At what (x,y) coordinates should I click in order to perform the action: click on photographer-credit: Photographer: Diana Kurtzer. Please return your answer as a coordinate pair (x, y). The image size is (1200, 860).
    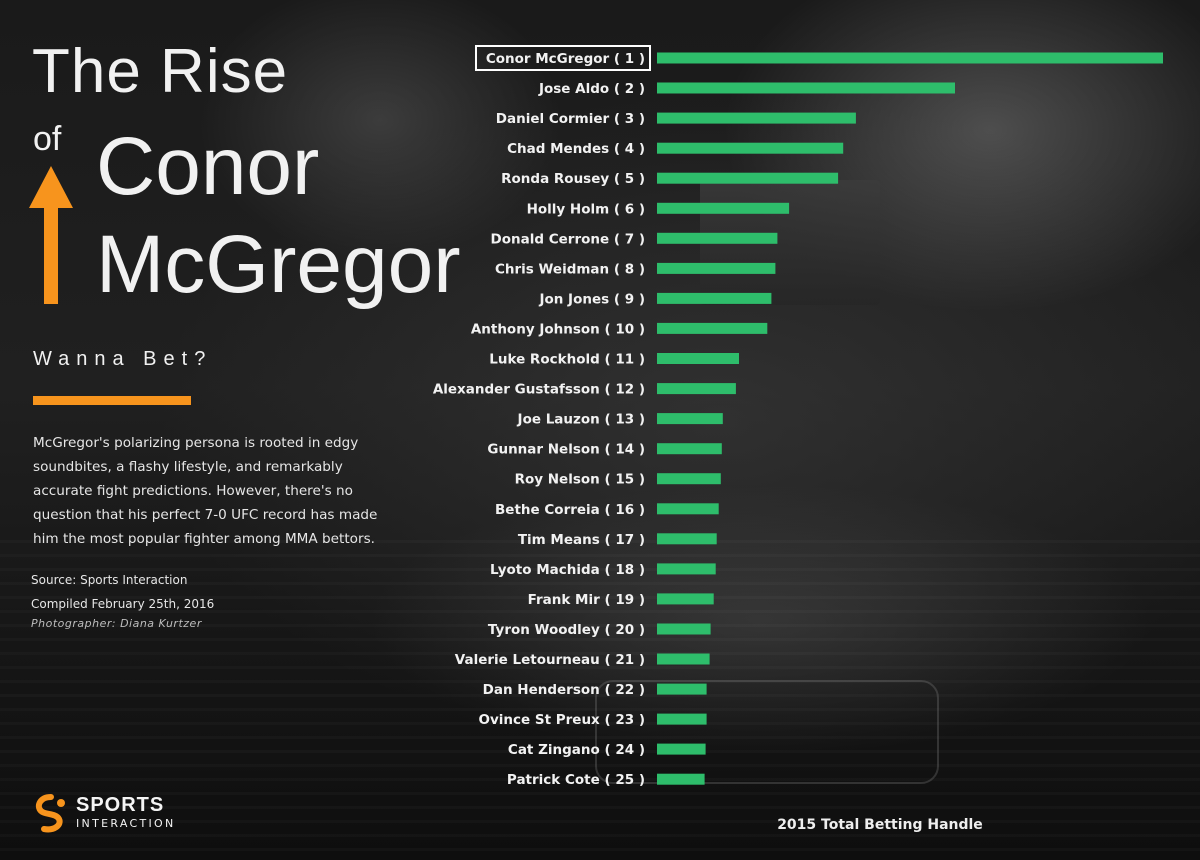
    Looking at the image, I should click on (116, 623).